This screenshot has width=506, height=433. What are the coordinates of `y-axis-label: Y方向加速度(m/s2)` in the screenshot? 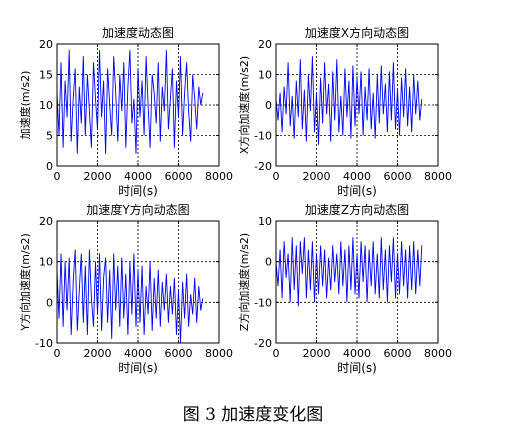 It's located at (25, 282).